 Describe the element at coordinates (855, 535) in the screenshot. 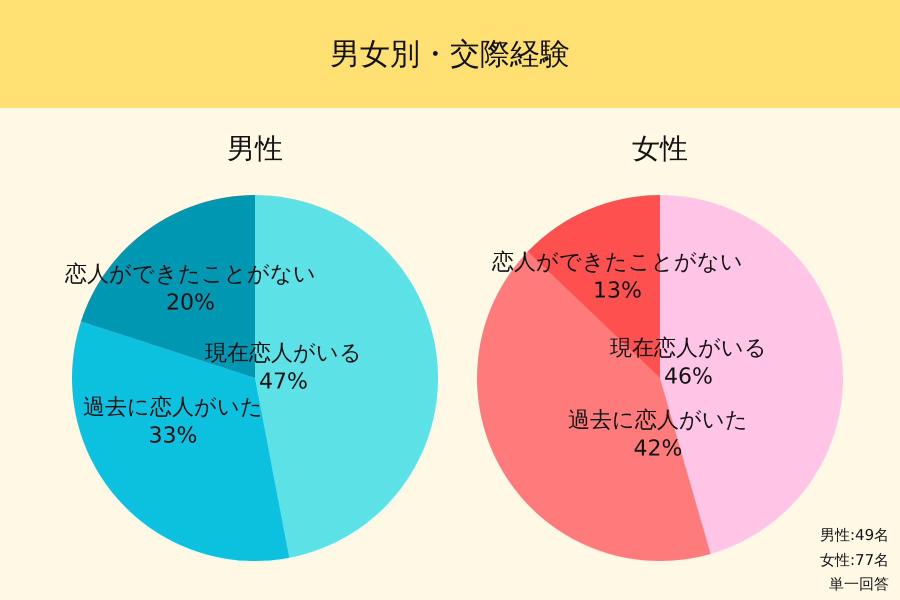

I see `text: 男性:49名` at that location.